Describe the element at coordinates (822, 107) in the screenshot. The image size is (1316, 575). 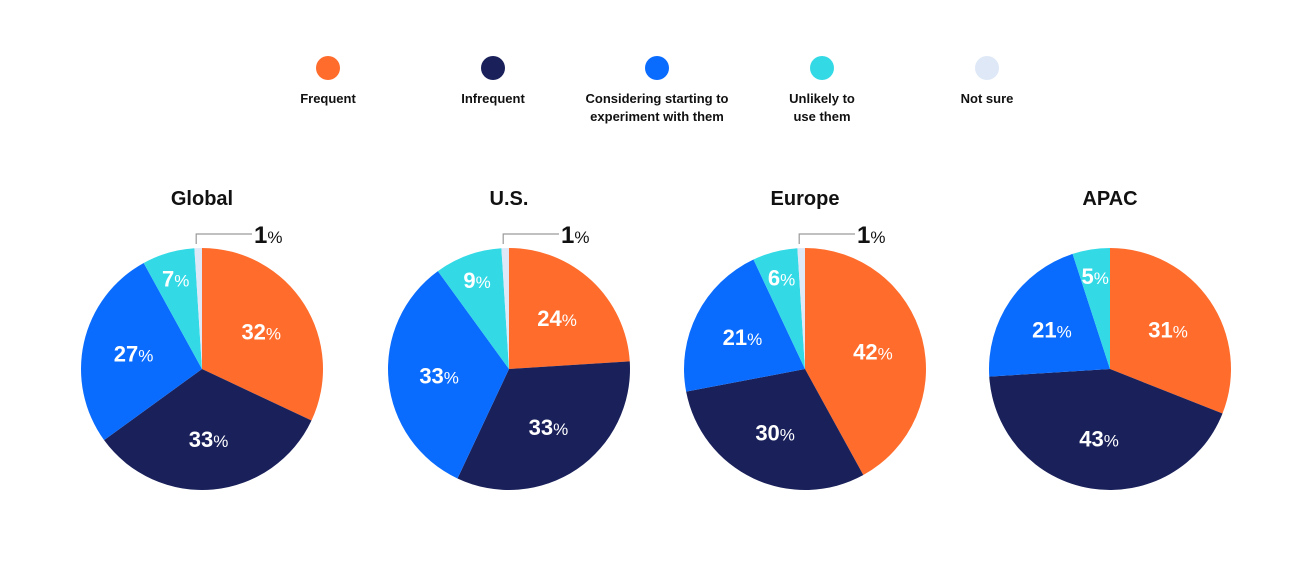
I see `legend-label: Unlikely to use them` at that location.